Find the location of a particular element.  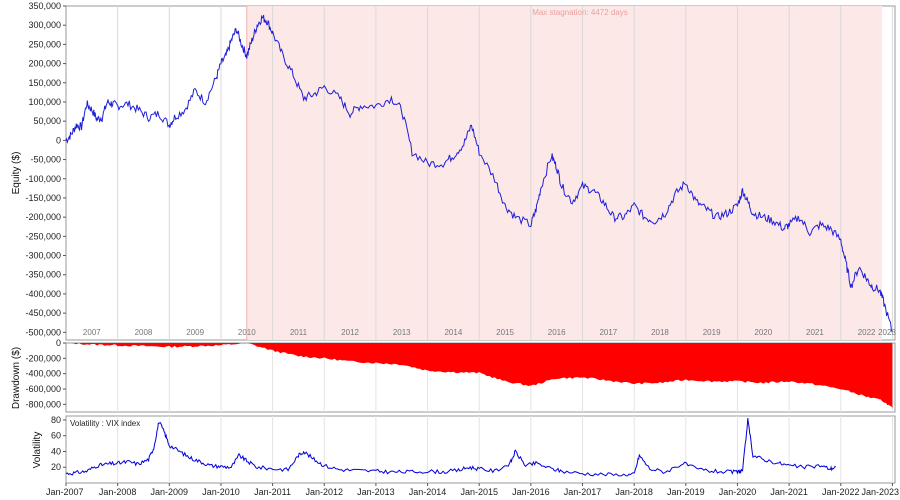

equity-year-label: 2023 is located at coordinates (887, 332).